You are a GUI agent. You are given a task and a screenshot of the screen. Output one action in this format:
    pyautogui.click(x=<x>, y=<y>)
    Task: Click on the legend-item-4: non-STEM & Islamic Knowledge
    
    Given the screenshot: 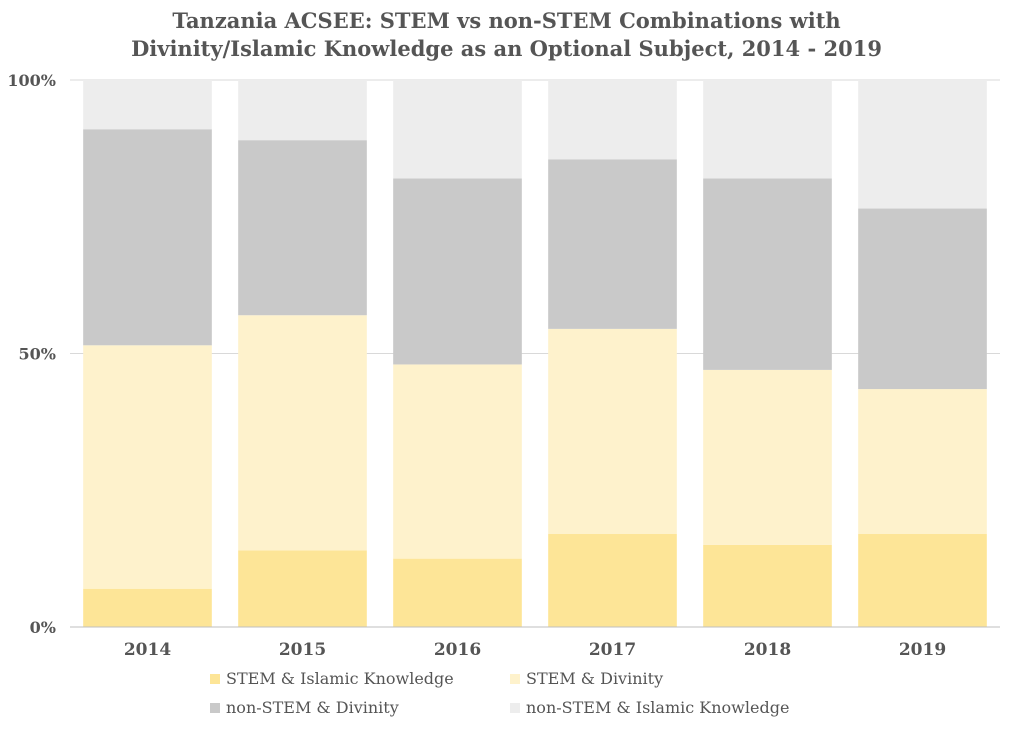 What is the action you would take?
    pyautogui.click(x=649, y=707)
    